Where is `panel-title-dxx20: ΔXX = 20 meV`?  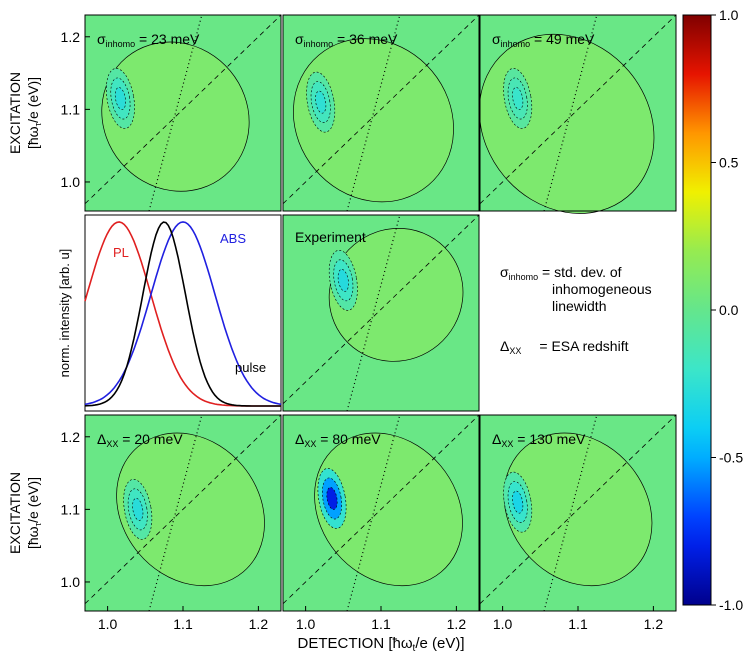 panel-title-dxx20: ΔXX = 20 meV is located at coordinates (140, 440).